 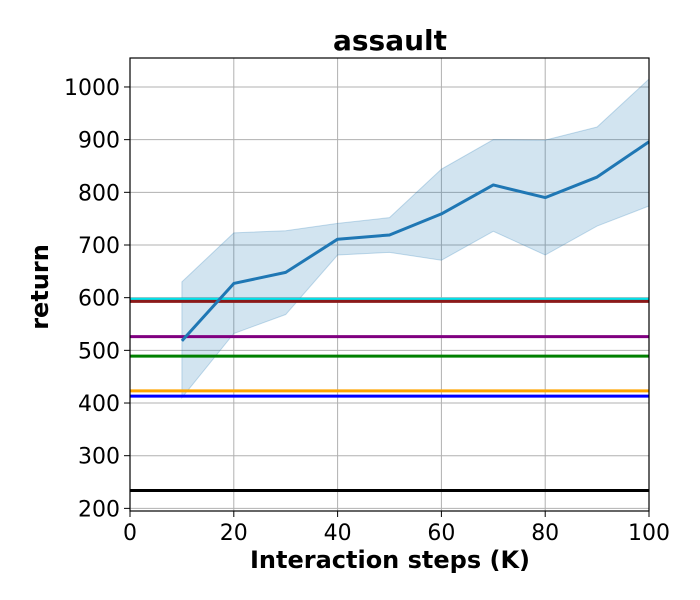 What do you see at coordinates (649, 533) in the screenshot?
I see `x-tick-label: 100` at bounding box center [649, 533].